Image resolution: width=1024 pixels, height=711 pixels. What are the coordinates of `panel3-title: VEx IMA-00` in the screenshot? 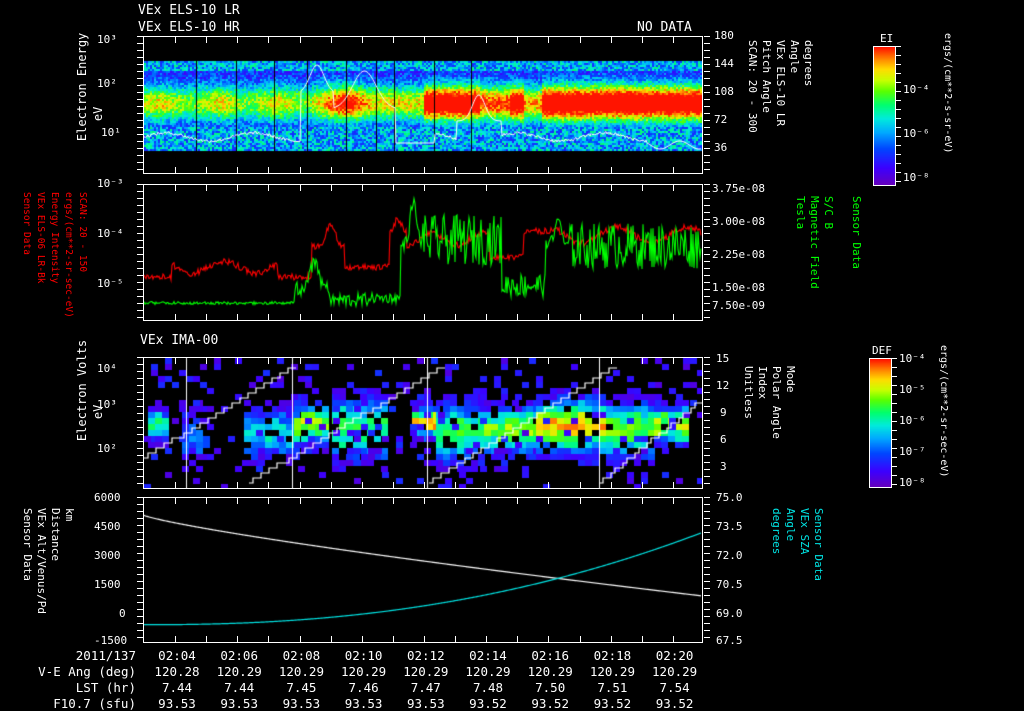 It's located at (179, 340).